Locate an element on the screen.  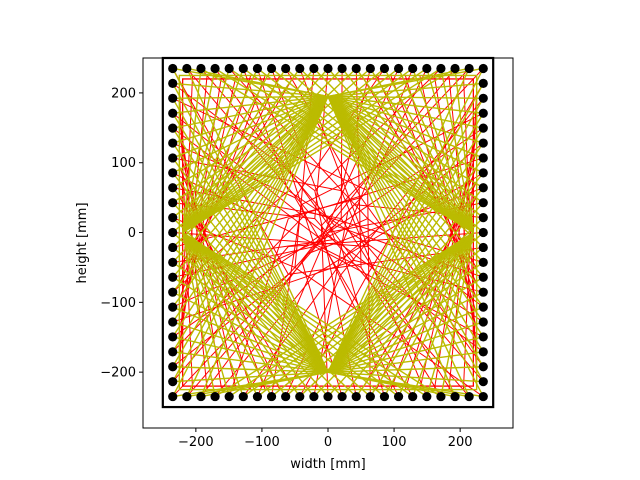
x-tick-label: 100 is located at coordinates (394, 442).